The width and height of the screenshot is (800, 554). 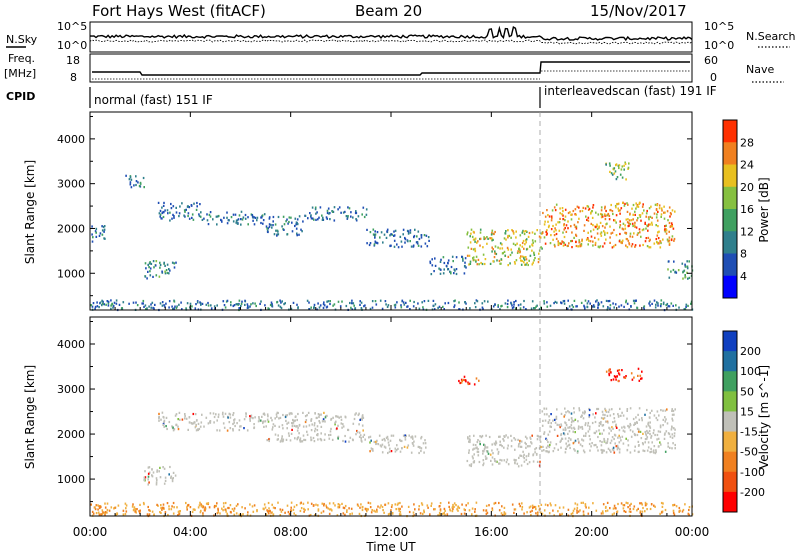 I want to click on colorbar-frame, so click(x=730, y=421).